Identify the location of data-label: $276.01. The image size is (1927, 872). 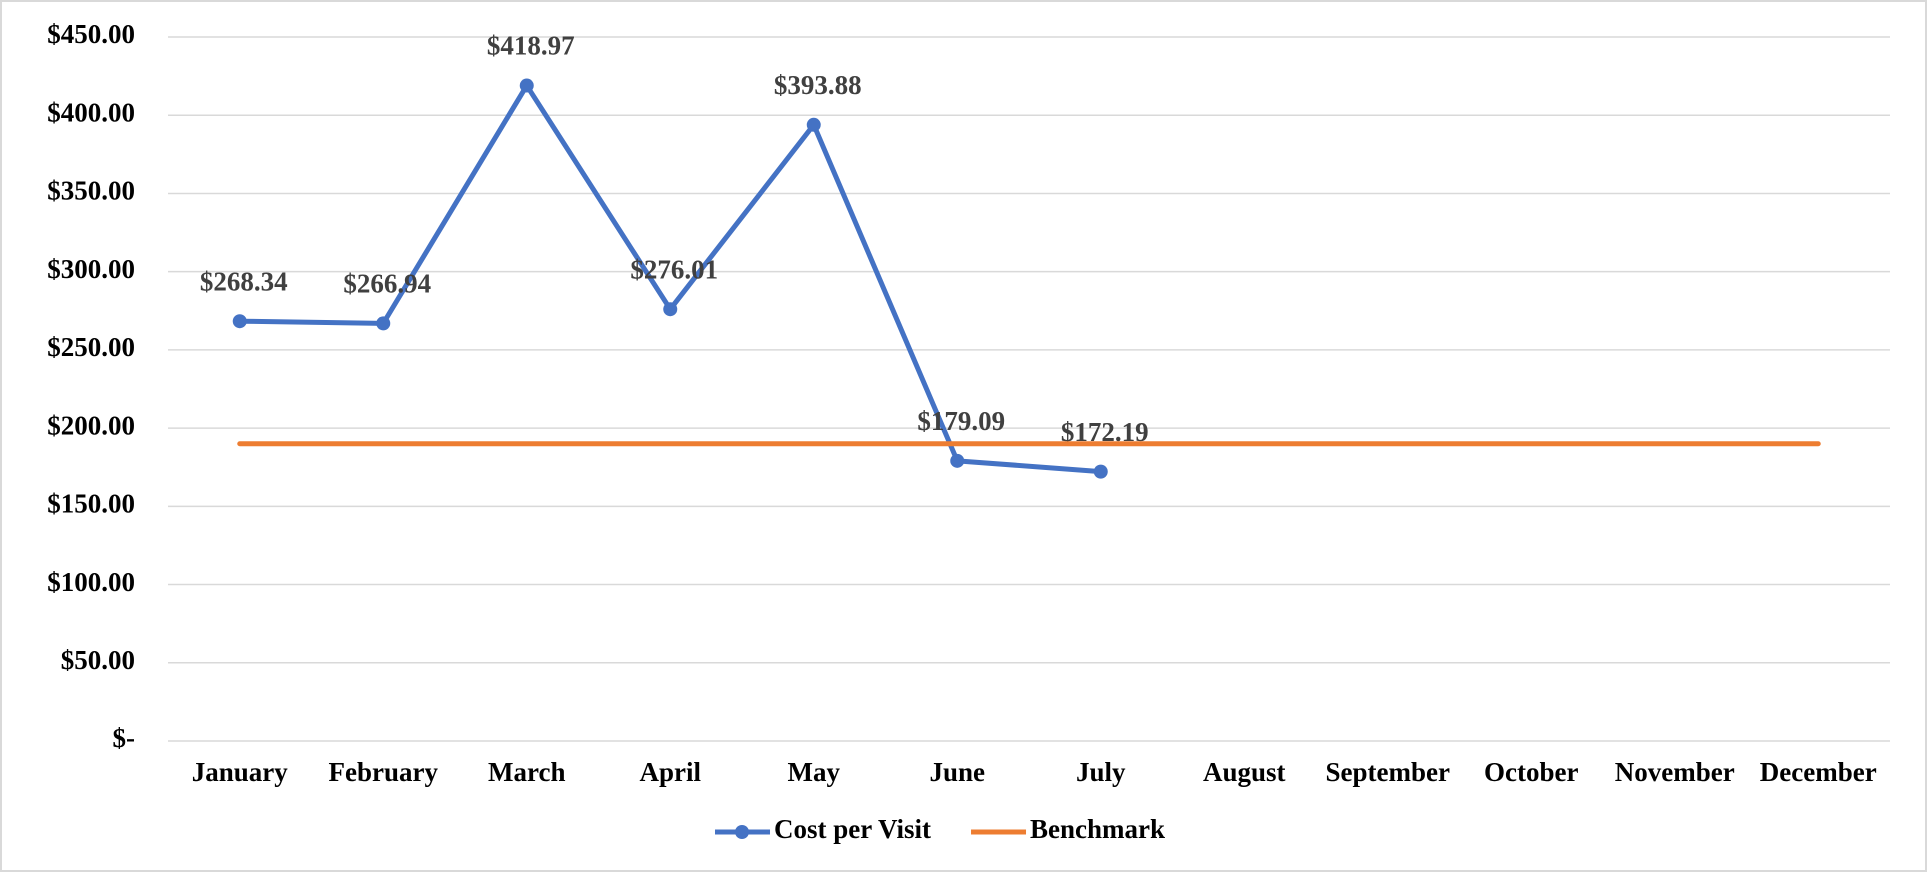
(674, 269).